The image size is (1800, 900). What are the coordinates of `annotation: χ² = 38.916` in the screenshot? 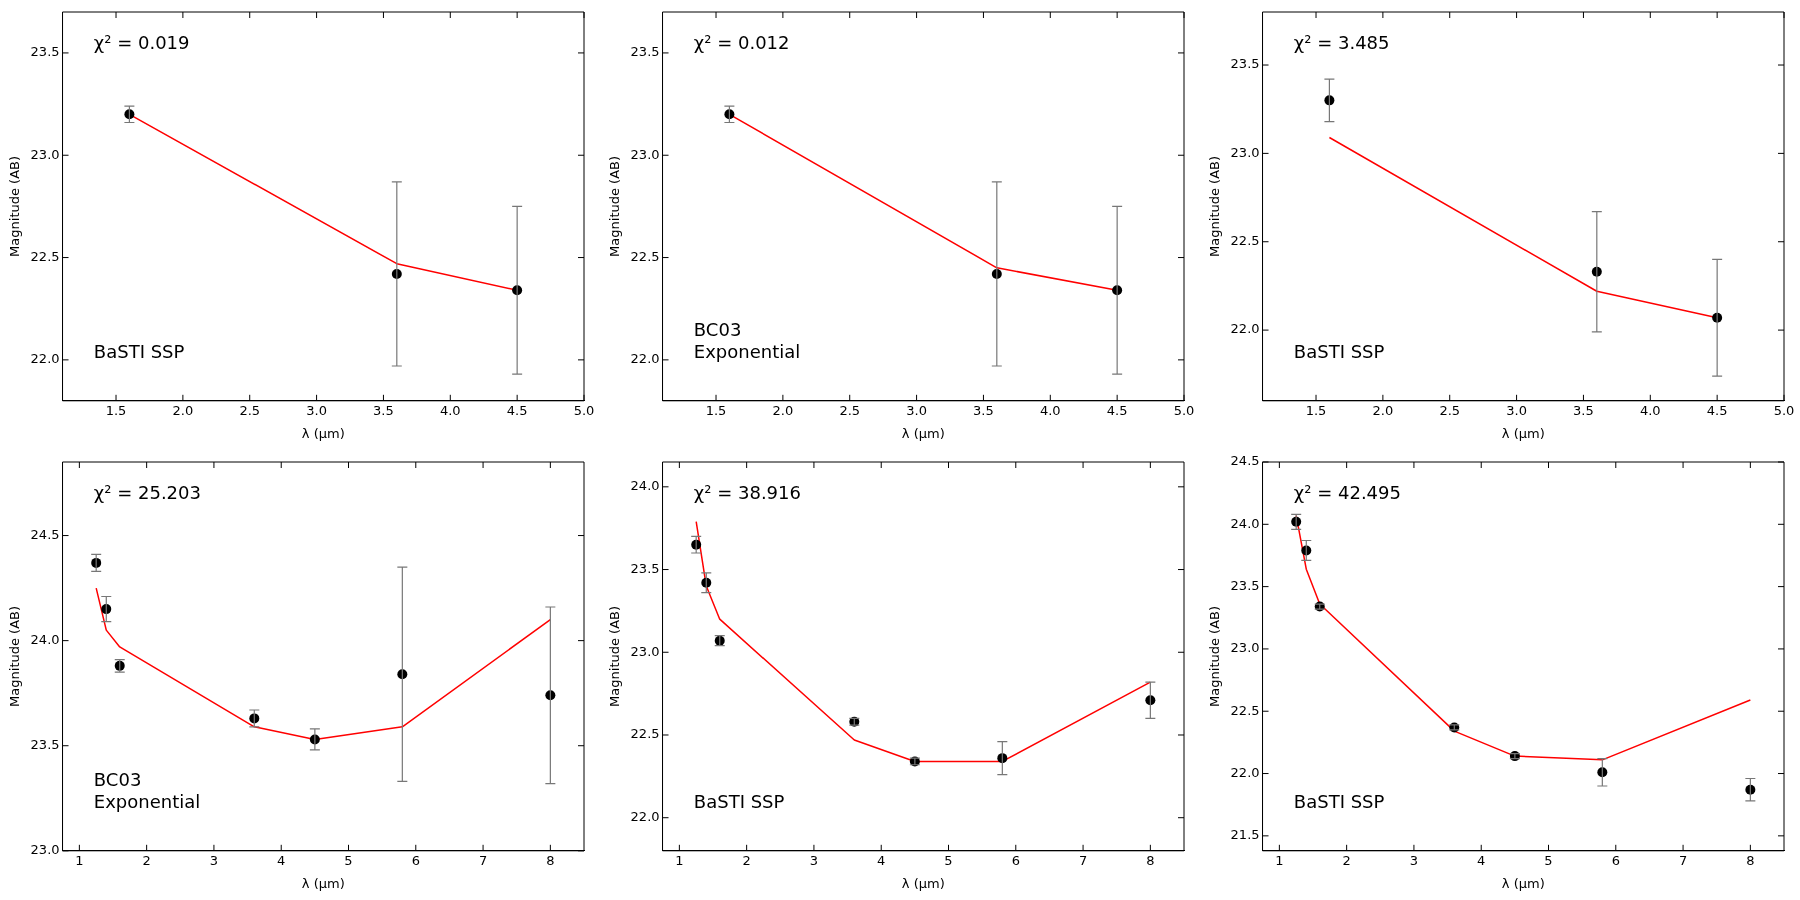 It's located at (747, 492).